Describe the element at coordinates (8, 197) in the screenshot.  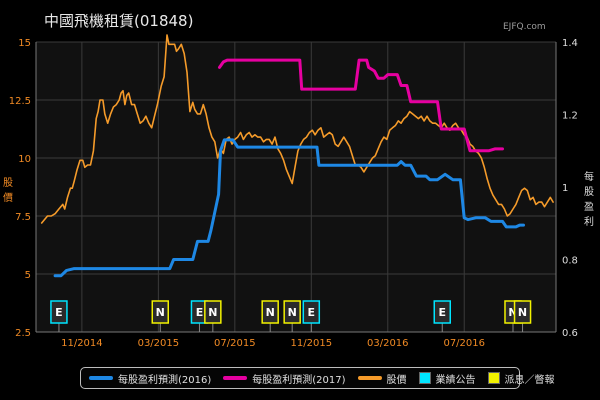
I see `left-axis-label-char: 價` at that location.